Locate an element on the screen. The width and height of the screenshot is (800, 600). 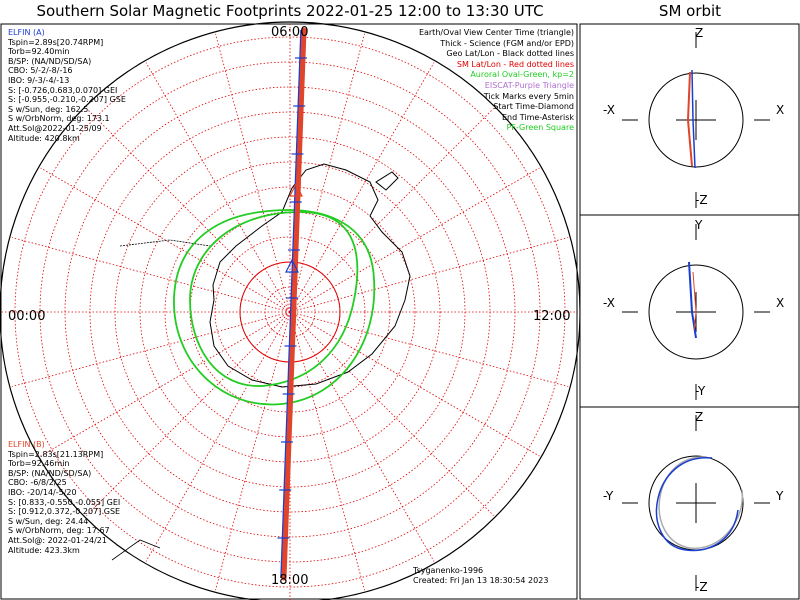
elfin-b-line: S: [0.833,-0.550,-0.055] GEI is located at coordinates (64, 502).